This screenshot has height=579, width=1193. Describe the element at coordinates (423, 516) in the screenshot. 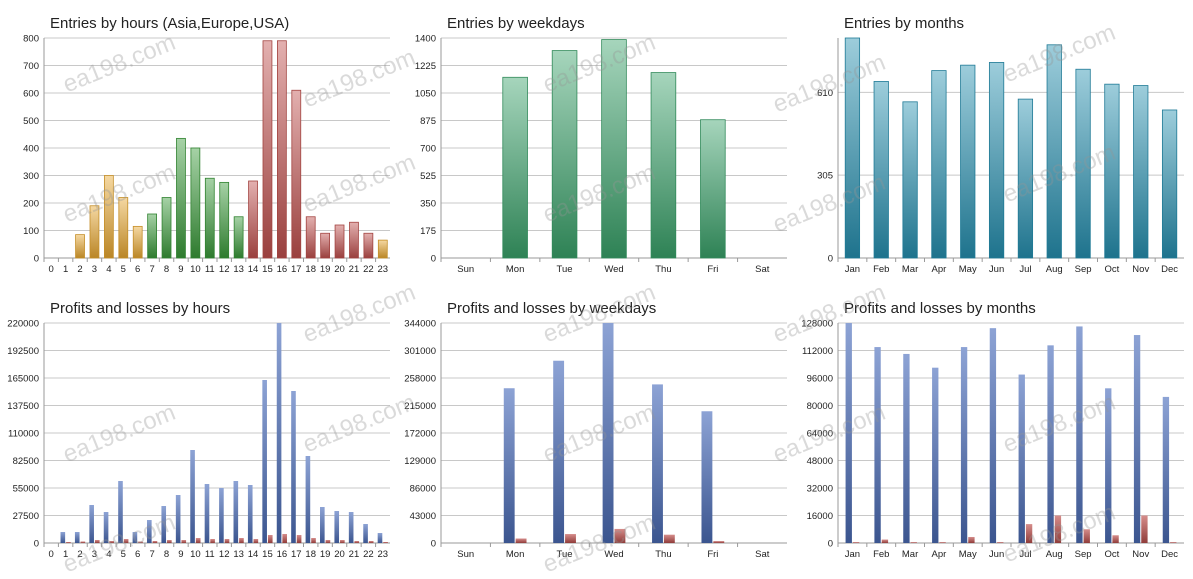

I see `y-tick-label: 43000` at that location.